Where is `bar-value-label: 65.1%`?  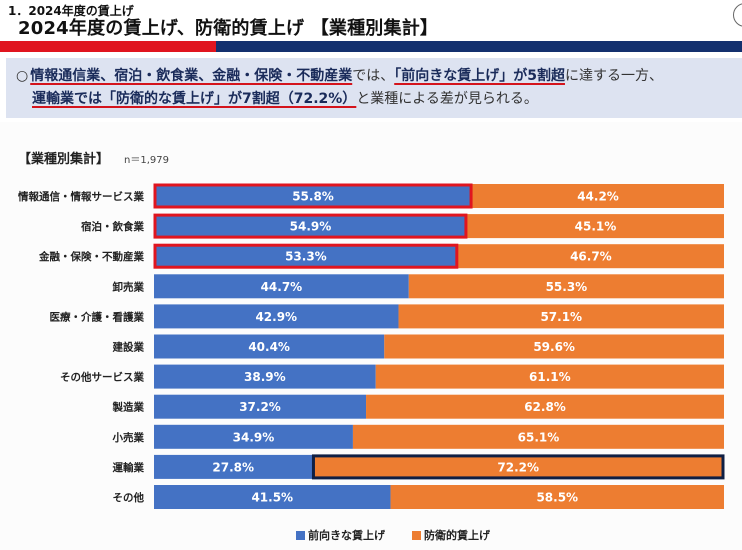 bar-value-label: 65.1% is located at coordinates (539, 437).